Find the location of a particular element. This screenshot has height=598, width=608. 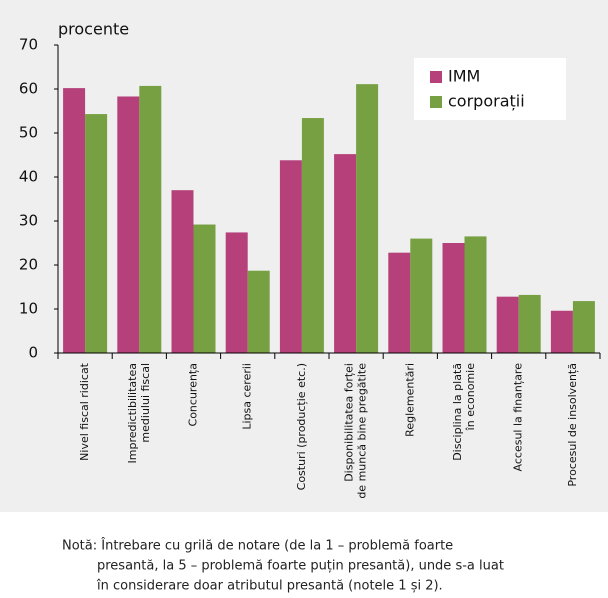

legend-label: corporații is located at coordinates (486, 101).